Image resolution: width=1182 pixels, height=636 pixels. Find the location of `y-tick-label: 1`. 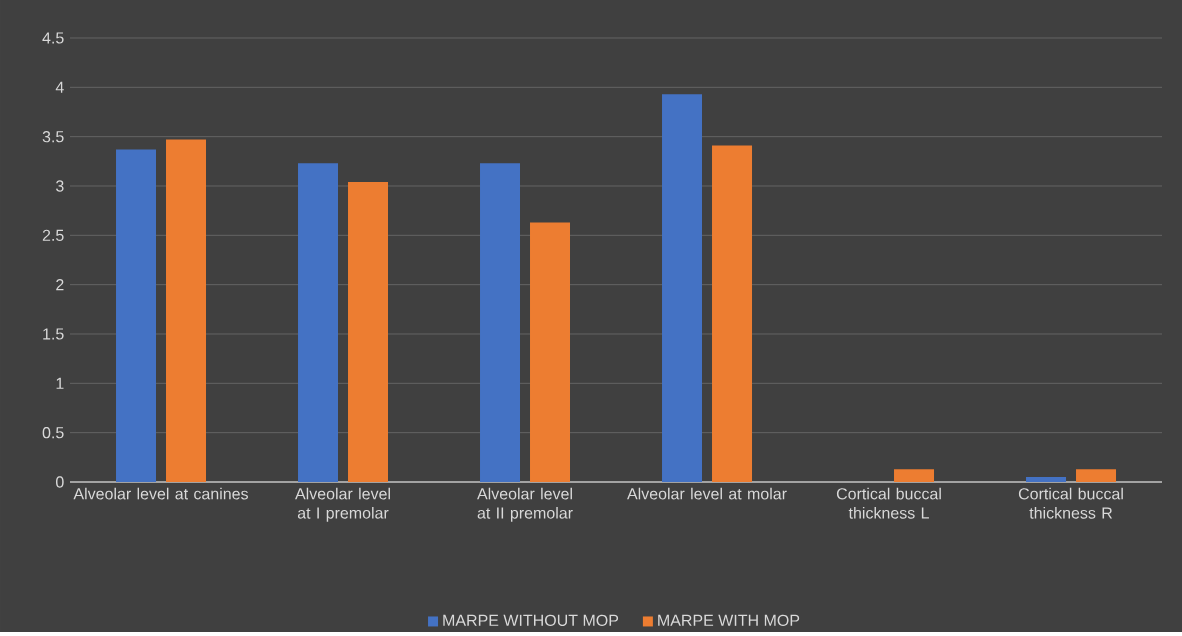

y-tick-label: 1 is located at coordinates (60, 383).